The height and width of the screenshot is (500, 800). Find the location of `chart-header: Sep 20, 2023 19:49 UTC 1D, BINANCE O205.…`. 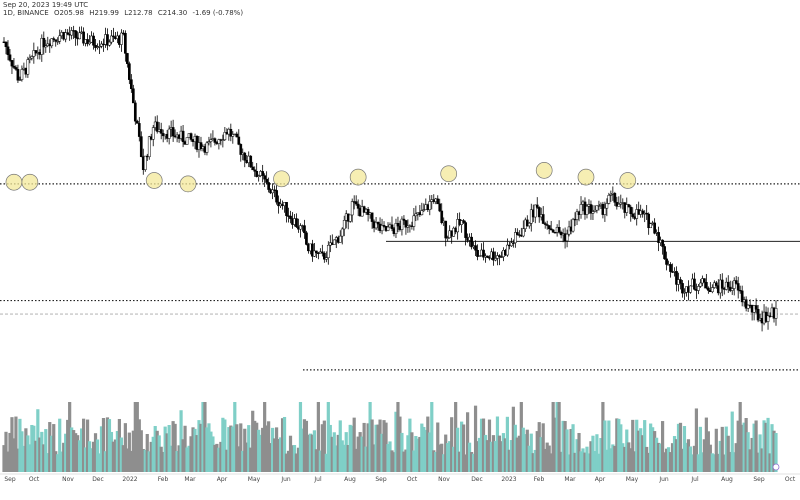

chart-header: Sep 20, 2023 19:49 UTC 1D, BINANCE O205.… is located at coordinates (124, 9).